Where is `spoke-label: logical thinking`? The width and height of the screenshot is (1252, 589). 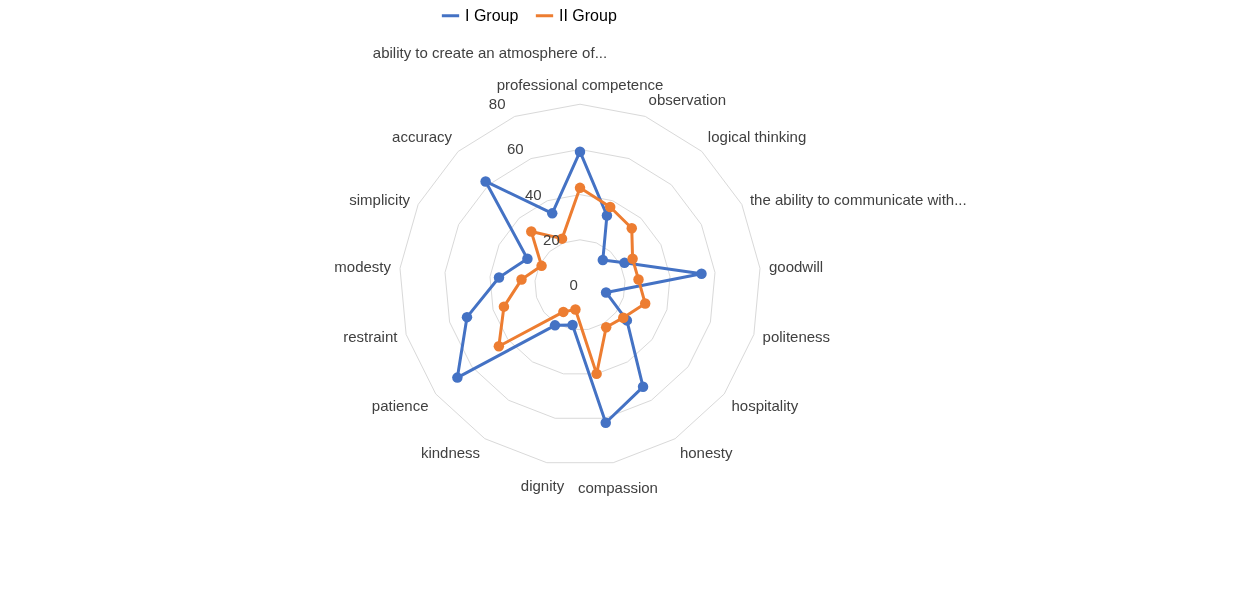
spoke-label: logical thinking is located at coordinates (757, 136).